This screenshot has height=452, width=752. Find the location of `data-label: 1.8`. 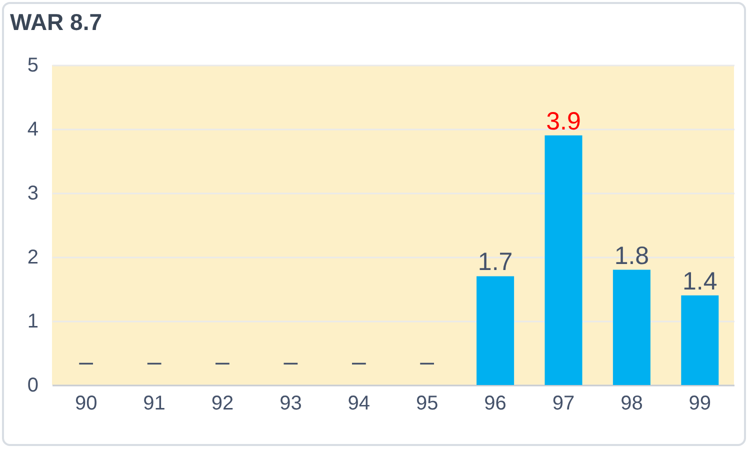

data-label: 1.8 is located at coordinates (632, 256).